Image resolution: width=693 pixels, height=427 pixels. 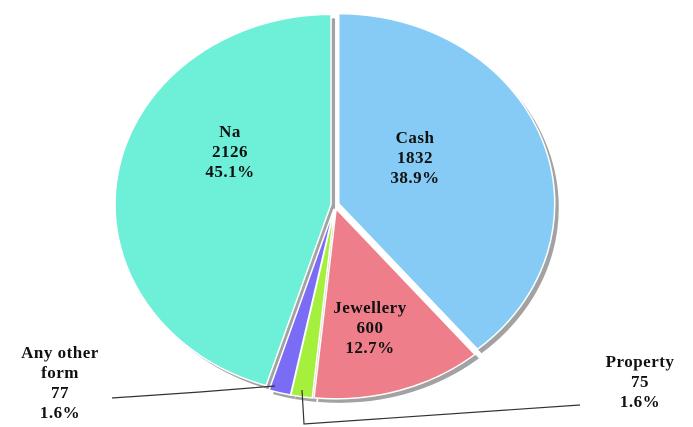 I want to click on slice-label: Jewellery 600 12.7%, so click(x=370, y=328).